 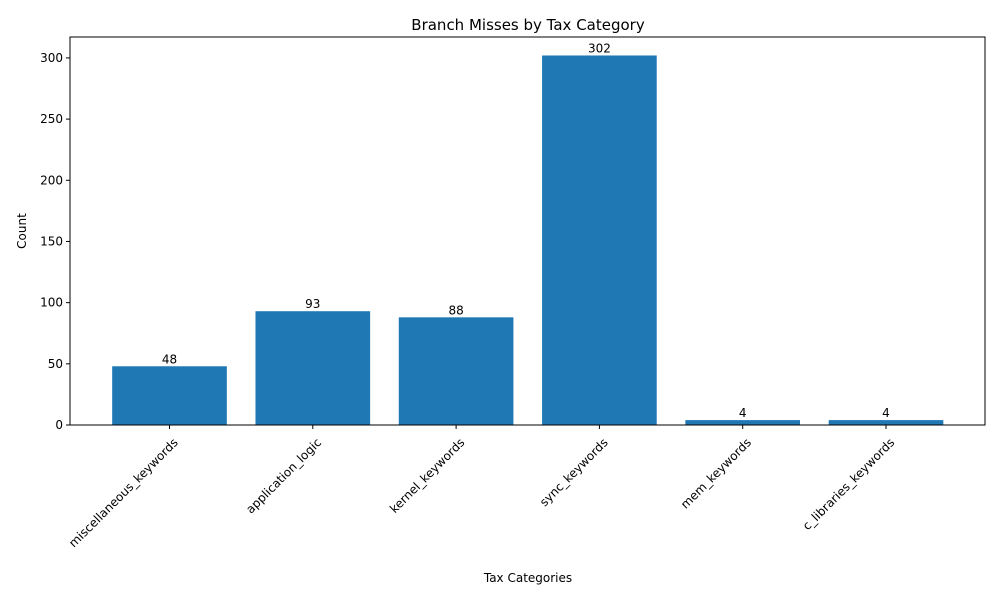 I want to click on x-tick-label: miscellaneous_keywords, so click(x=123, y=492).